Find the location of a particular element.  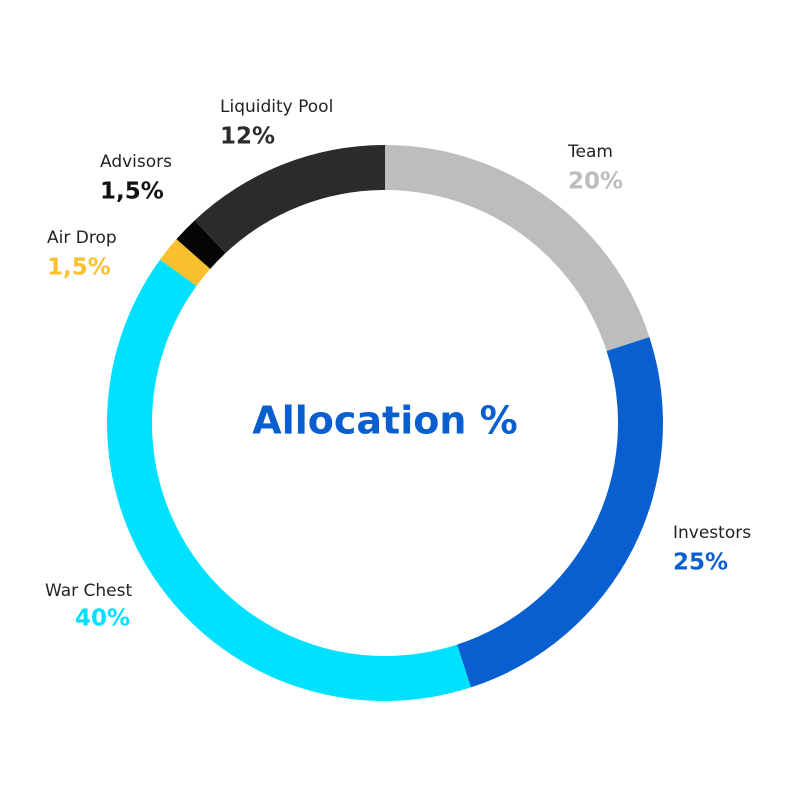

segment-name: Team is located at coordinates (590, 152).